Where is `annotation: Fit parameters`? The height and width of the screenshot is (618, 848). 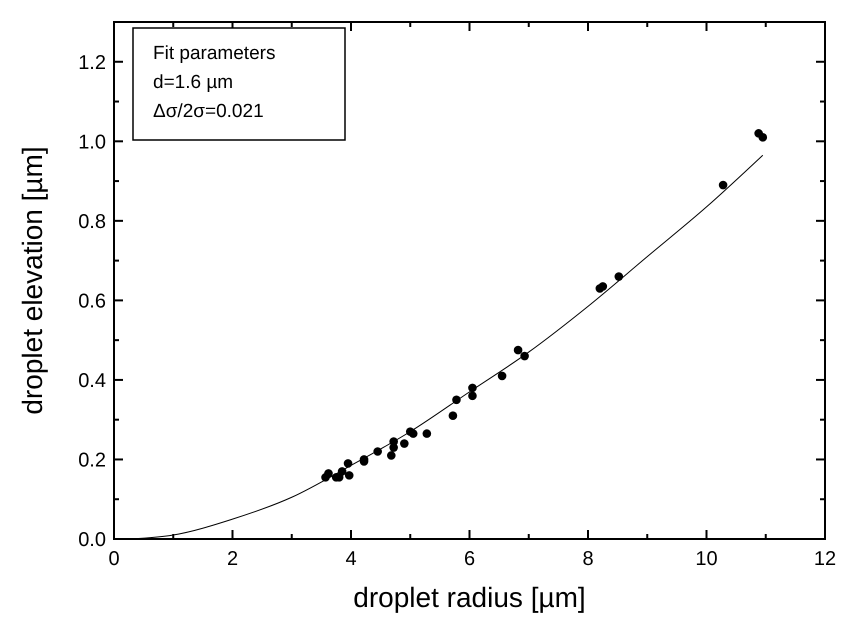
annotation: Fit parameters is located at coordinates (214, 53).